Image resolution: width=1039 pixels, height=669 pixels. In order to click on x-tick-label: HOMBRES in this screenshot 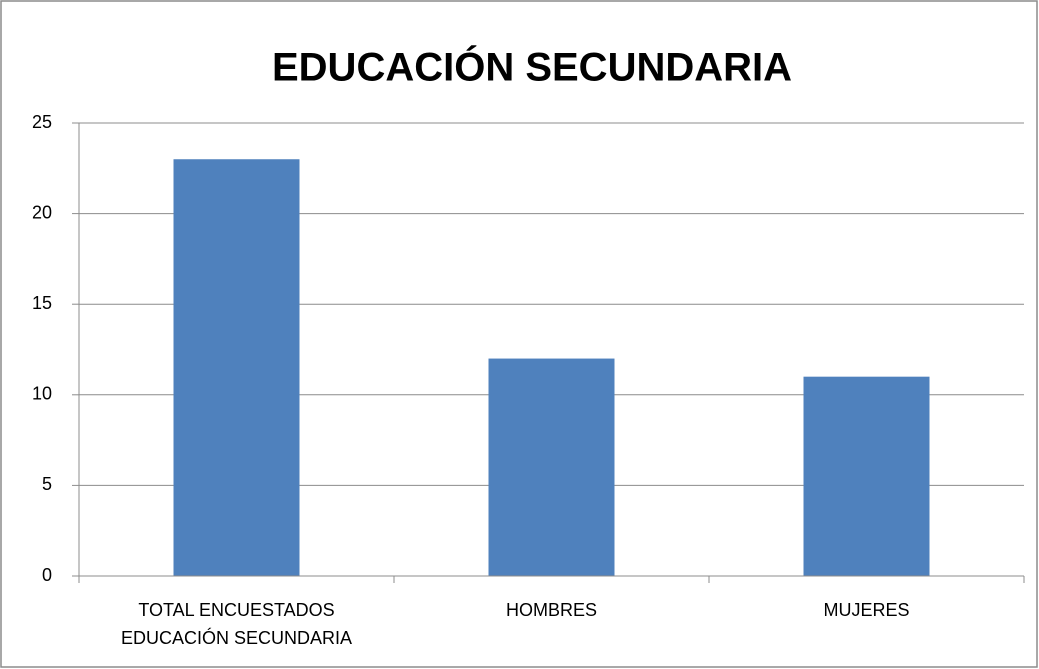, I will do `click(551, 610)`.